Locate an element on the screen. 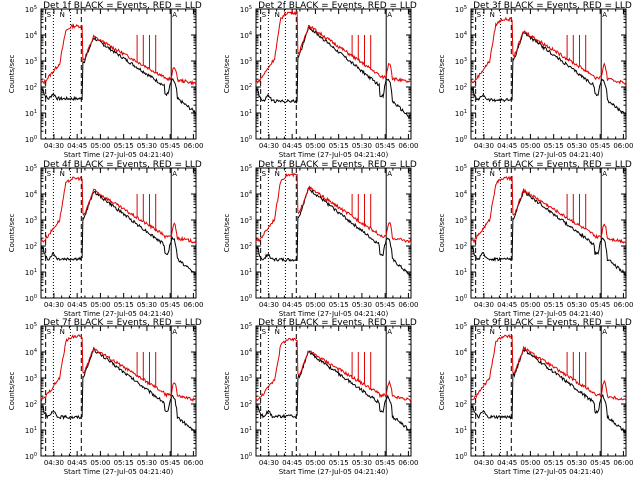  chart-title: Det 5f BLACK = Events, RED = LLD is located at coordinates (337, 165).